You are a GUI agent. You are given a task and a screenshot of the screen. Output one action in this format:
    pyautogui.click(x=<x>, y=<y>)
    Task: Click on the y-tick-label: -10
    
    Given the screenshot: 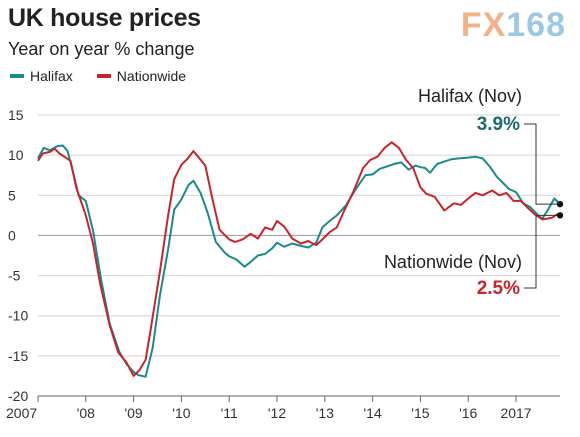 What is the action you would take?
    pyautogui.click(x=18, y=316)
    